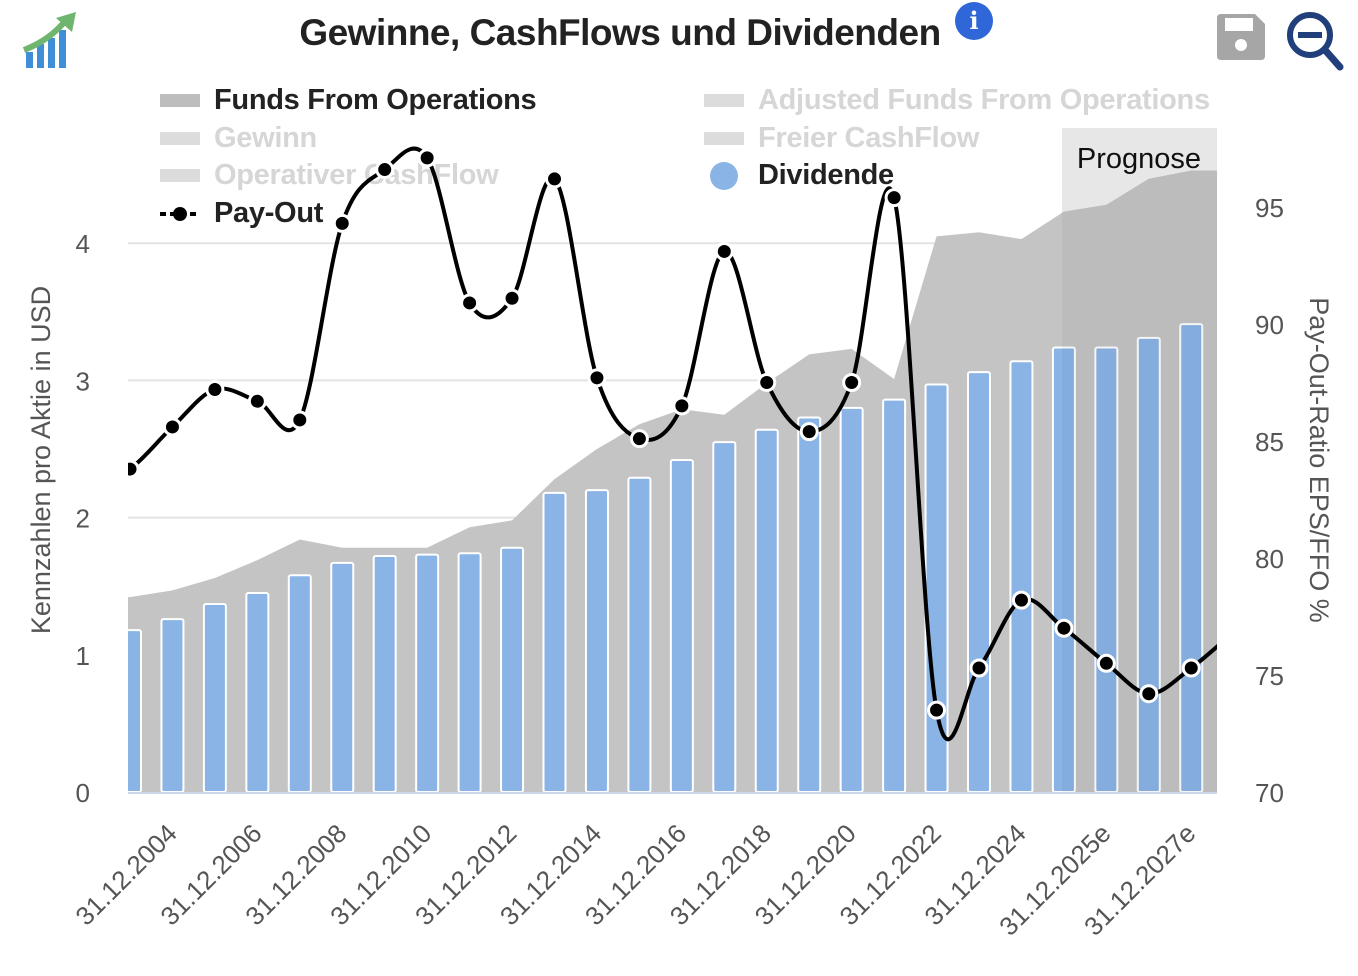 The width and height of the screenshot is (1358, 976). Describe the element at coordinates (1269, 676) in the screenshot. I see `y-tick-right: 75` at that location.